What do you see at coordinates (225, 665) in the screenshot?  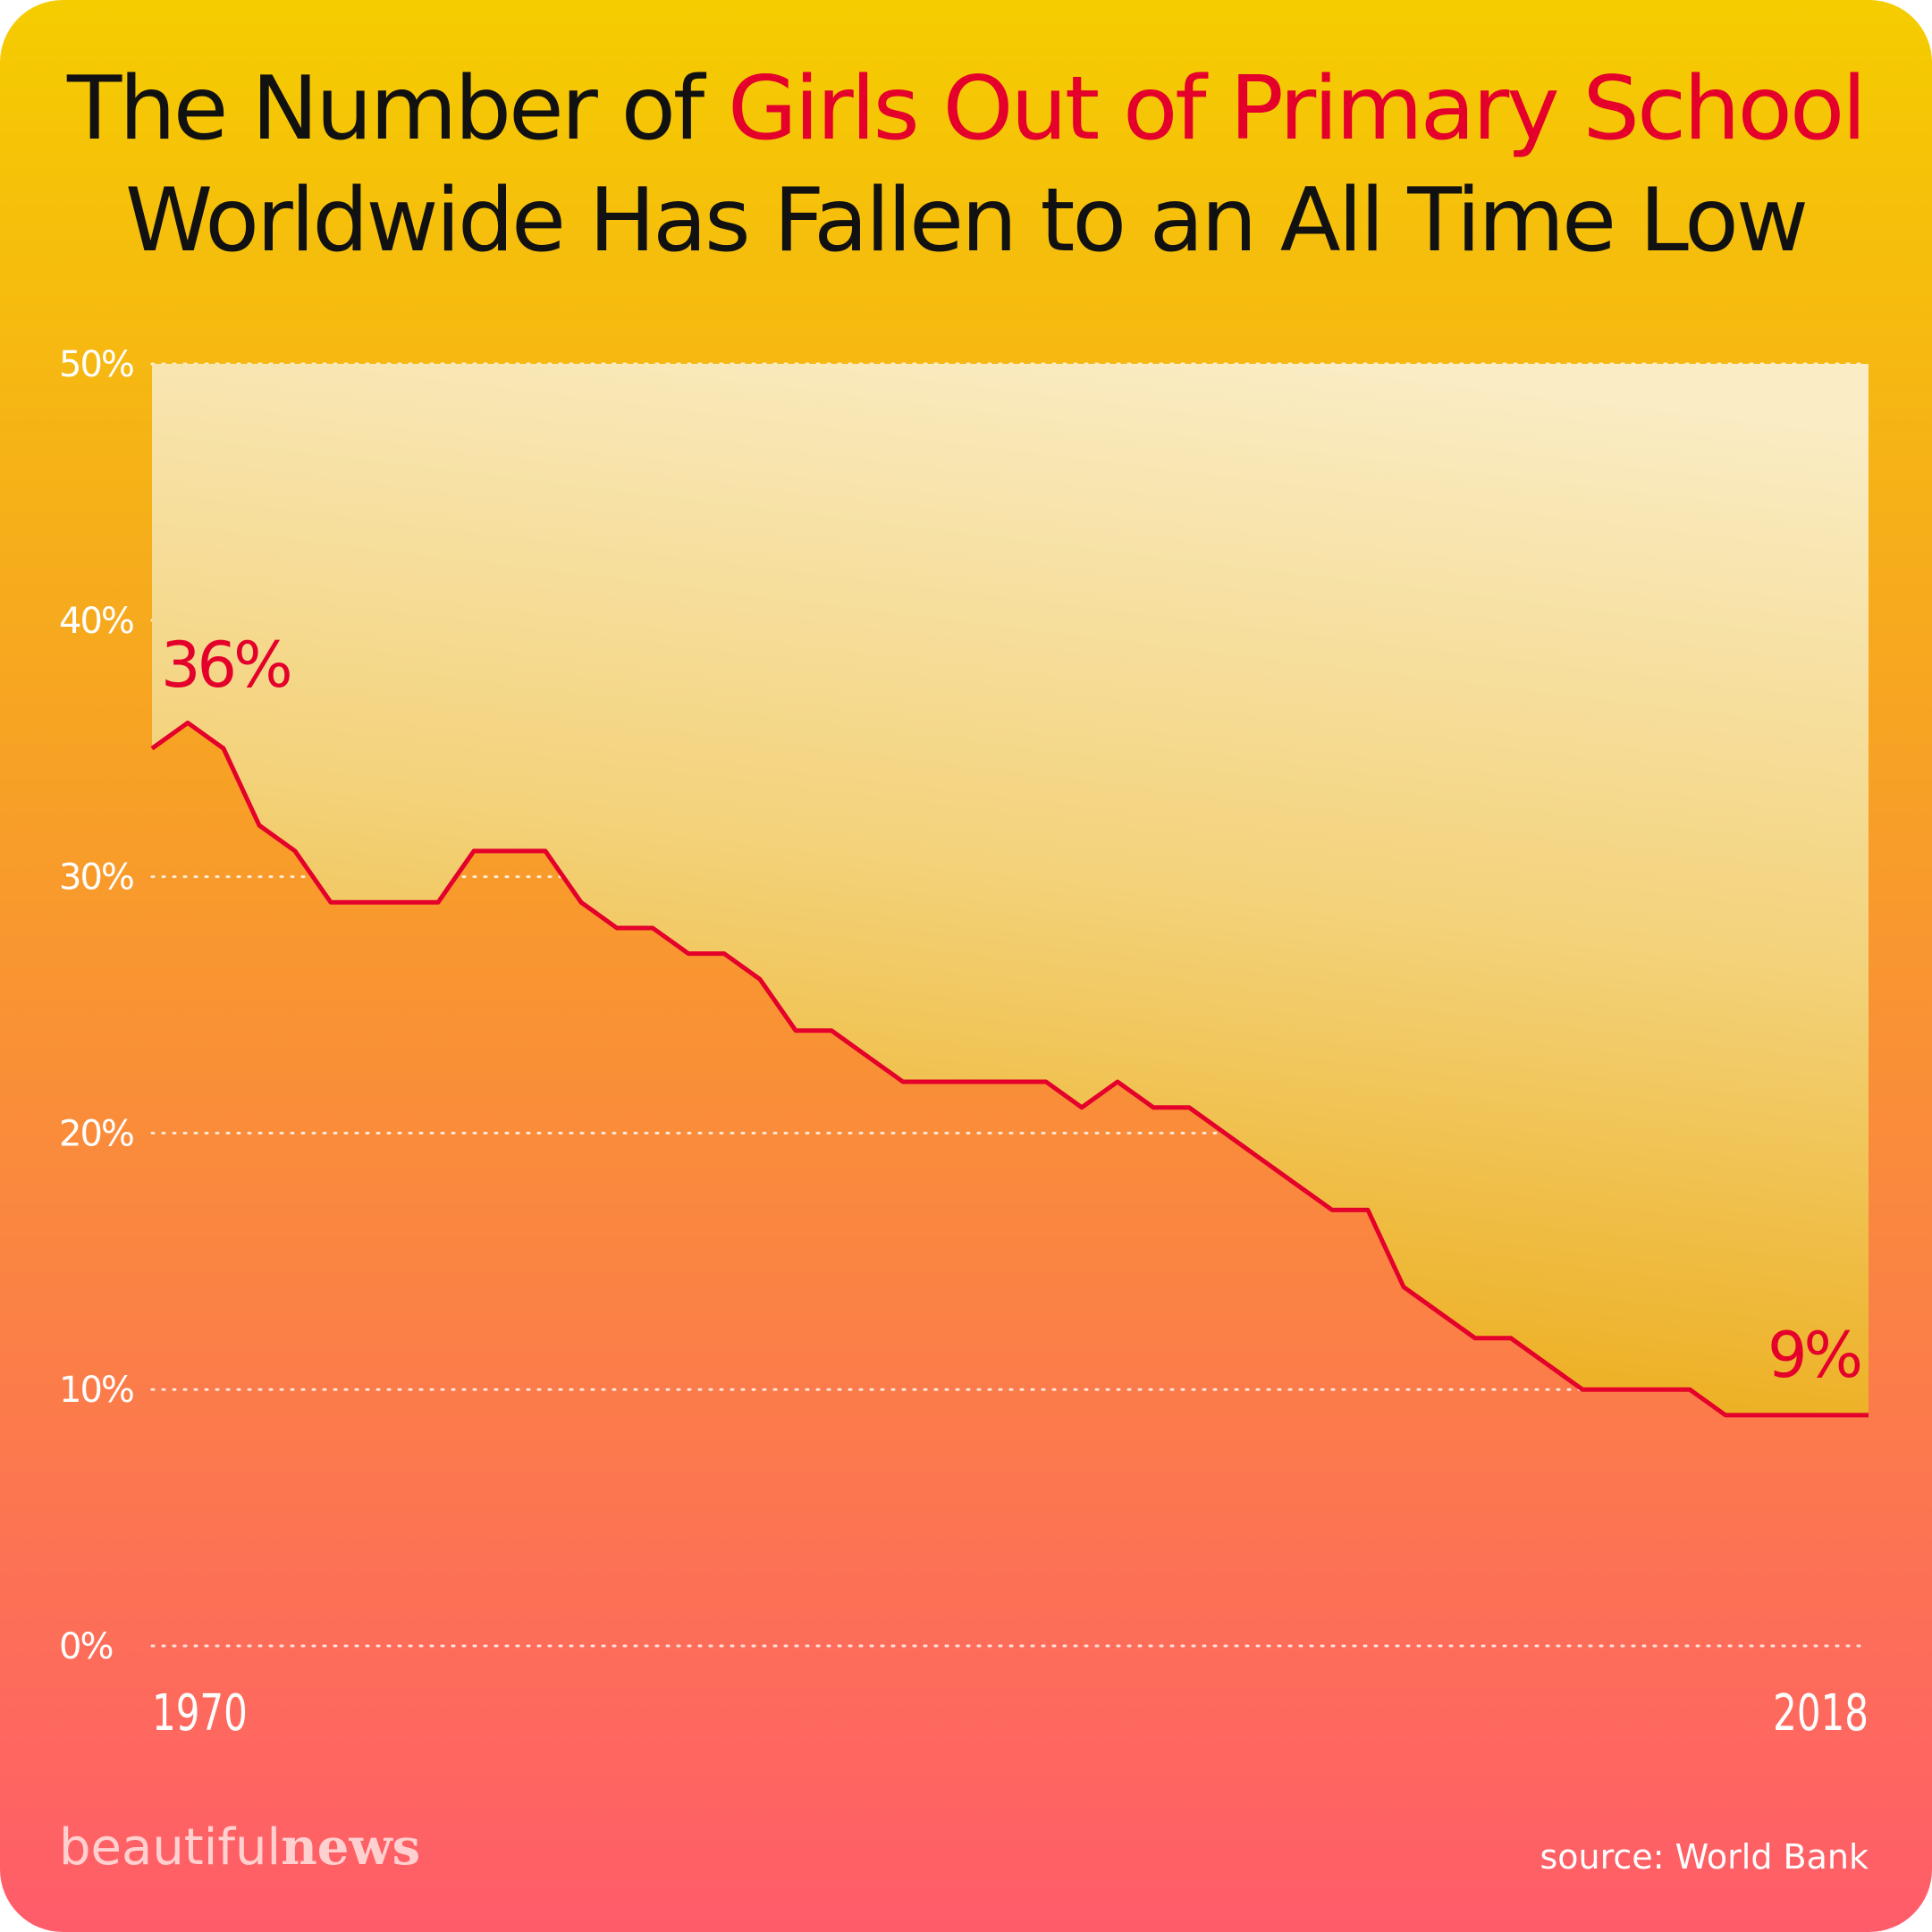 I see `annotation: 36%` at bounding box center [225, 665].